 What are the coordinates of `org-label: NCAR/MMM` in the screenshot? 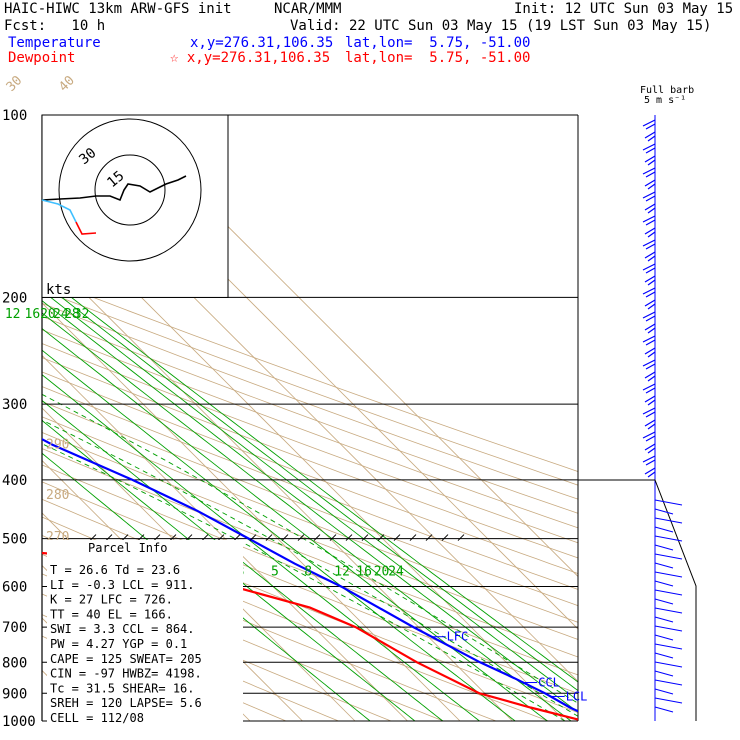 It's located at (308, 9).